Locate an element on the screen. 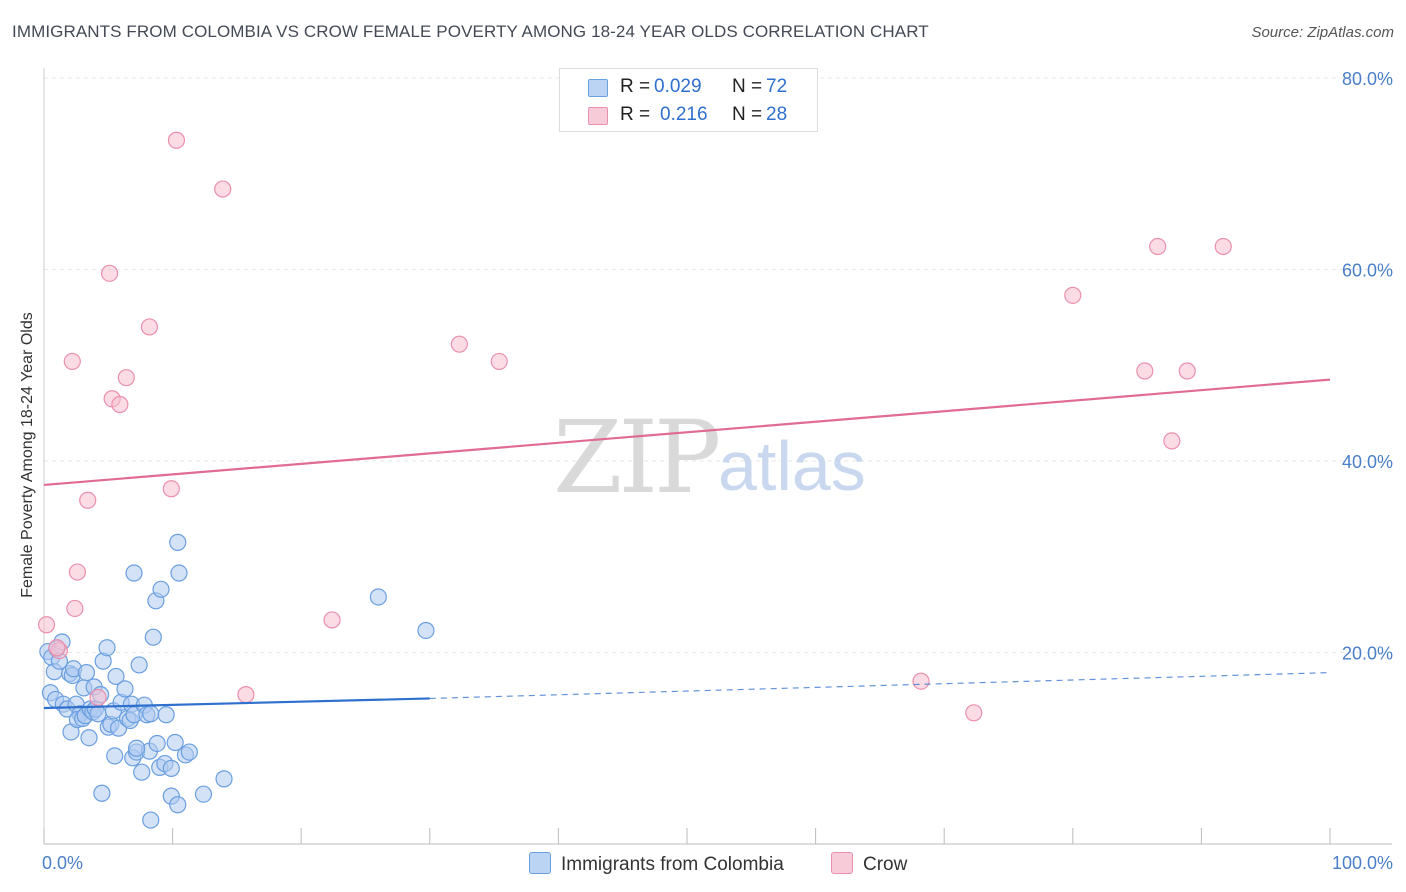  watermark-zip: ZIP is located at coordinates (635, 457).